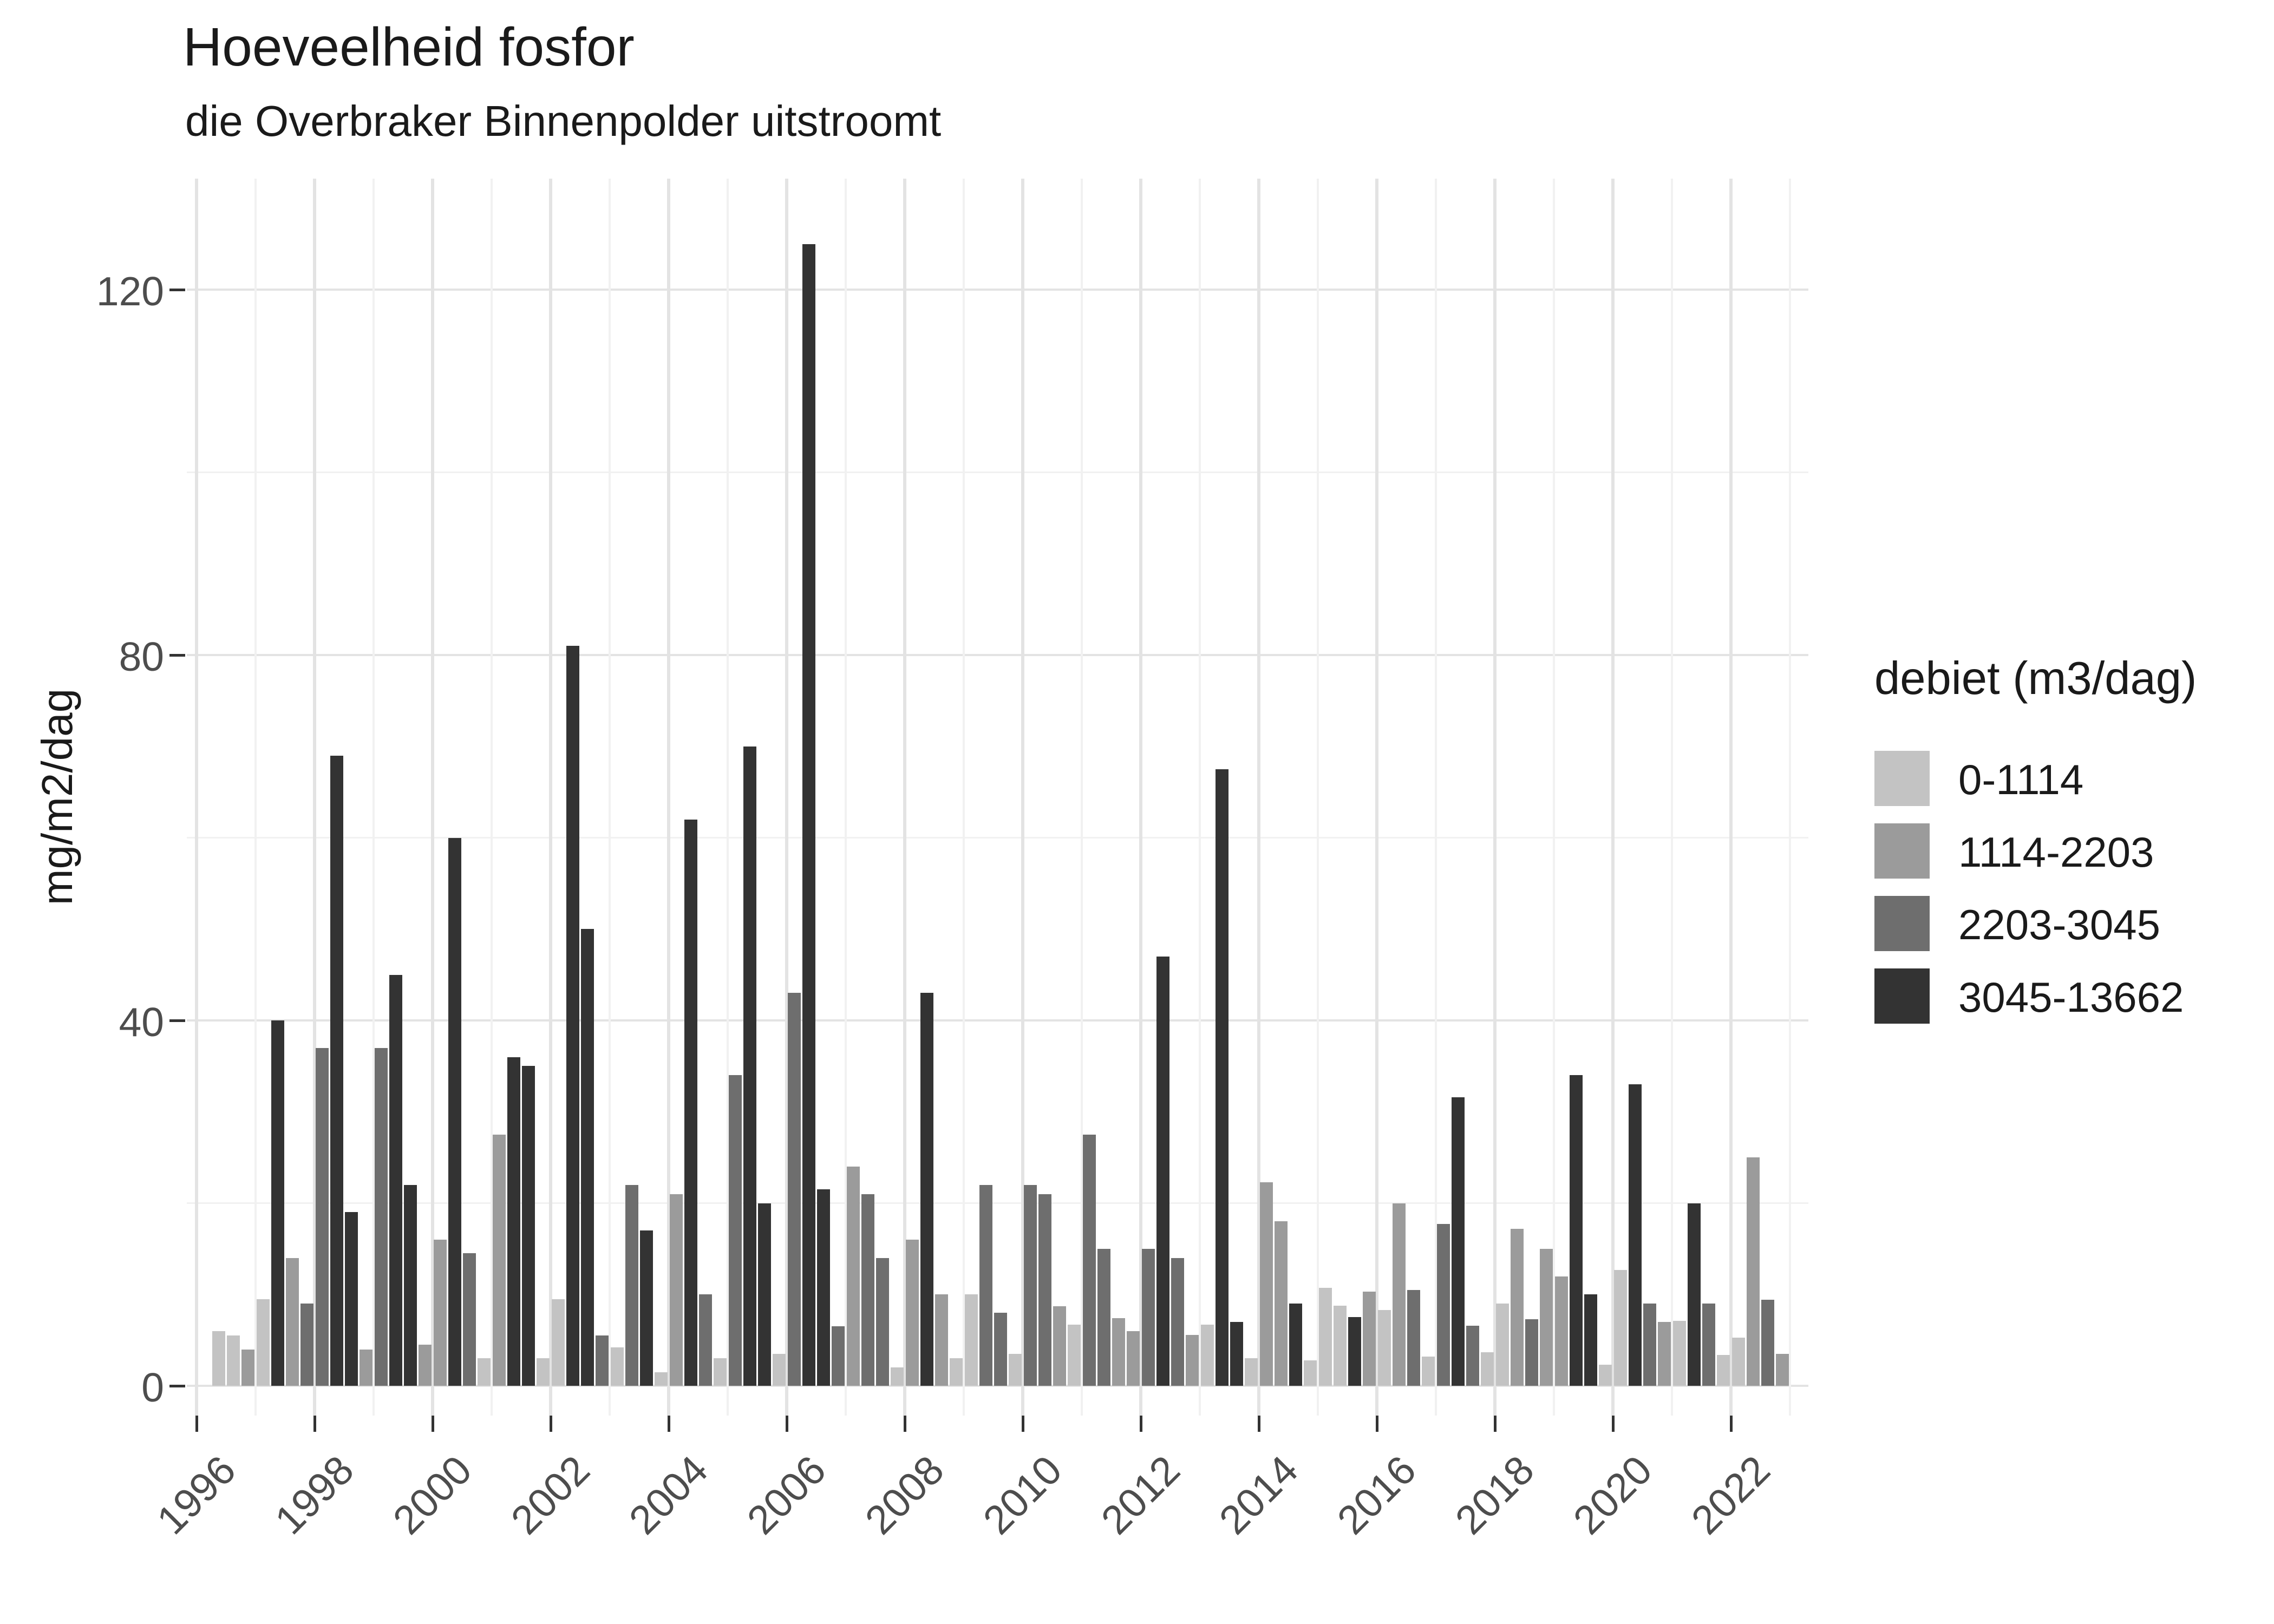 Image resolution: width=2274 pixels, height=1624 pixels. Describe the element at coordinates (905, 1494) in the screenshot. I see `x-axis-label: 2008` at that location.